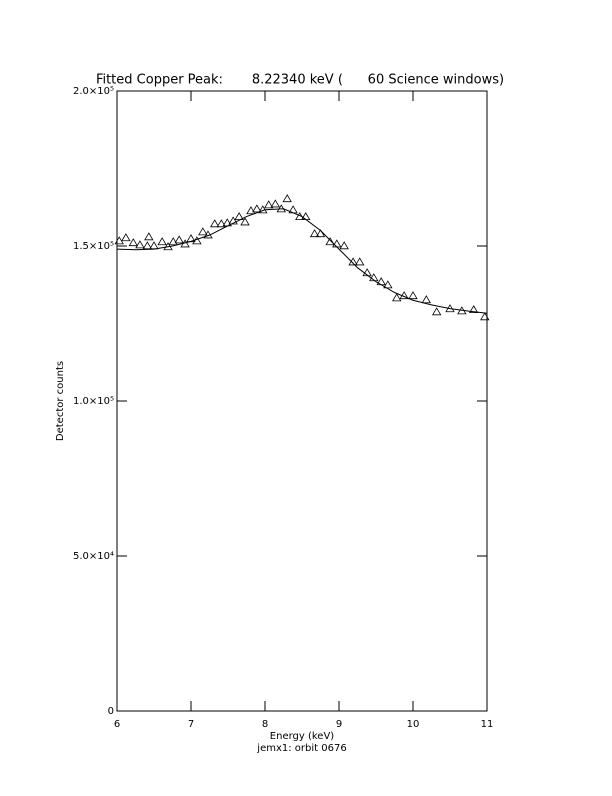 This screenshot has width=612, height=796. I want to click on y-axis-label: Detector counts, so click(60, 401).